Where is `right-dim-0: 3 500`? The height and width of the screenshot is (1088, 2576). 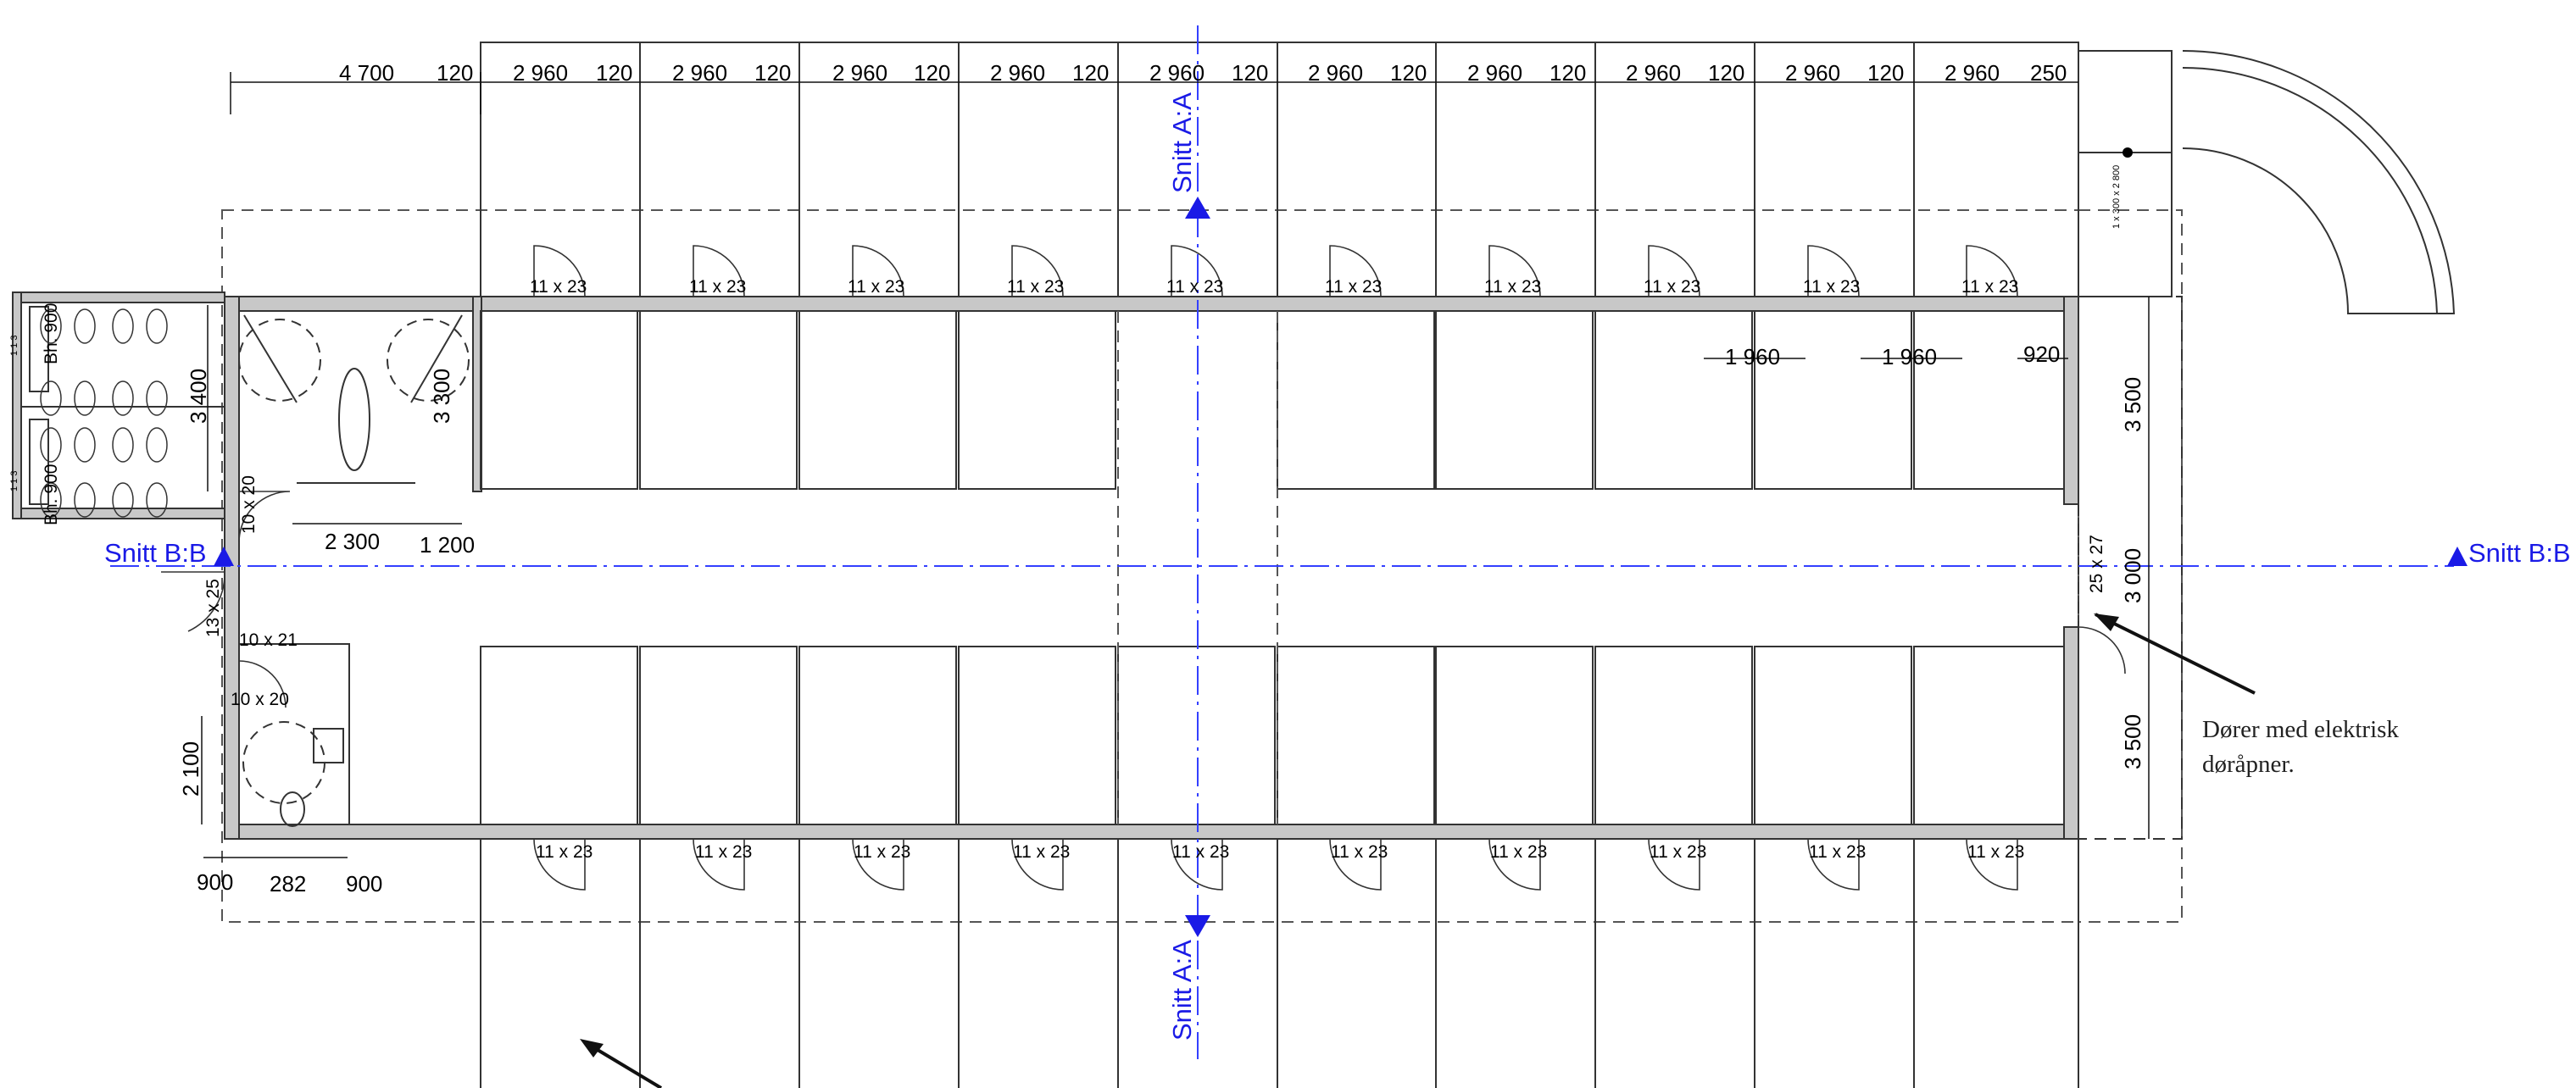
right-dim-0: 3 500 is located at coordinates (2132, 404).